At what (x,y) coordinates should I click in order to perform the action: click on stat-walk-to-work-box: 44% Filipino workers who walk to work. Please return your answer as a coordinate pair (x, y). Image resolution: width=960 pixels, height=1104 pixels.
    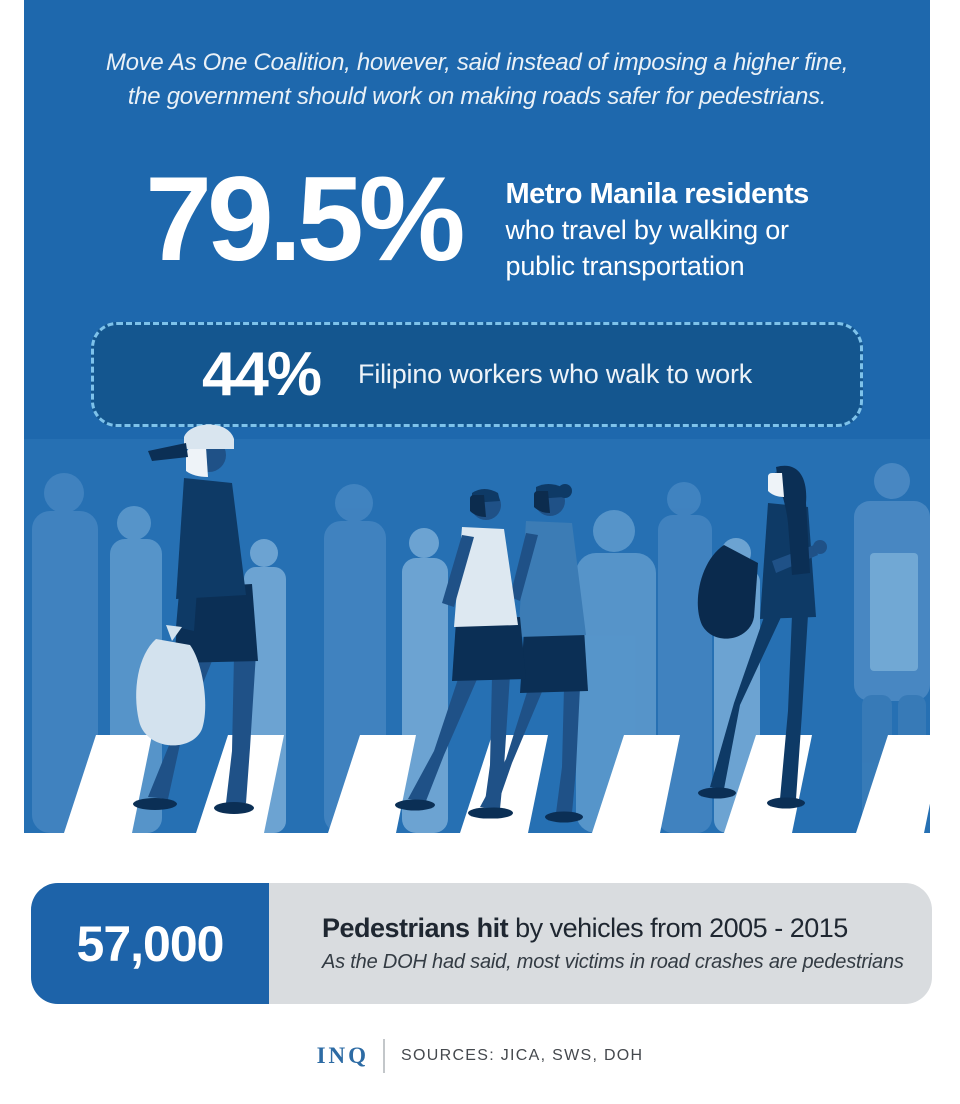
    Looking at the image, I should click on (477, 374).